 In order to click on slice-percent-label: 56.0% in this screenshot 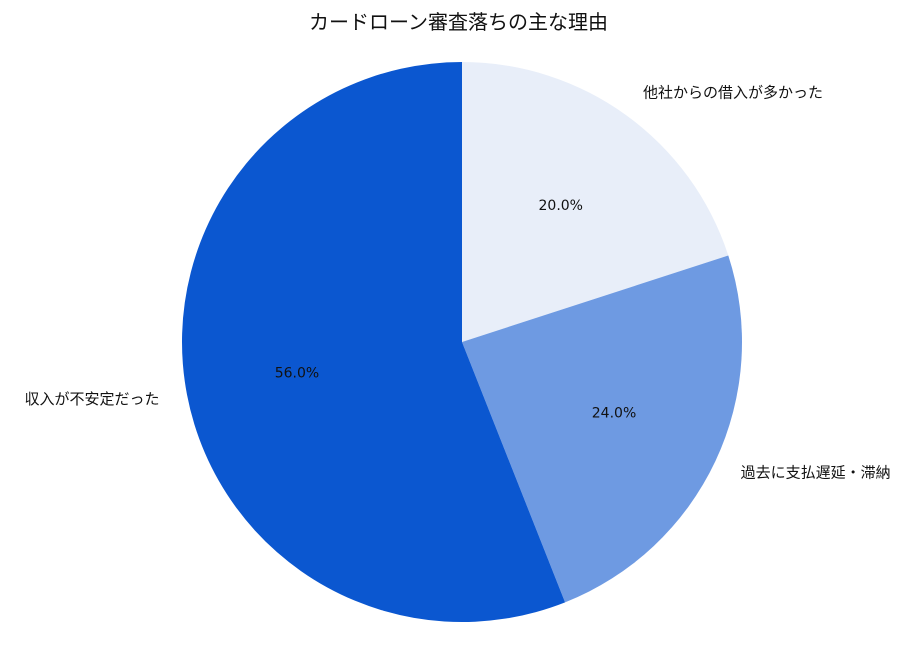, I will do `click(297, 373)`.